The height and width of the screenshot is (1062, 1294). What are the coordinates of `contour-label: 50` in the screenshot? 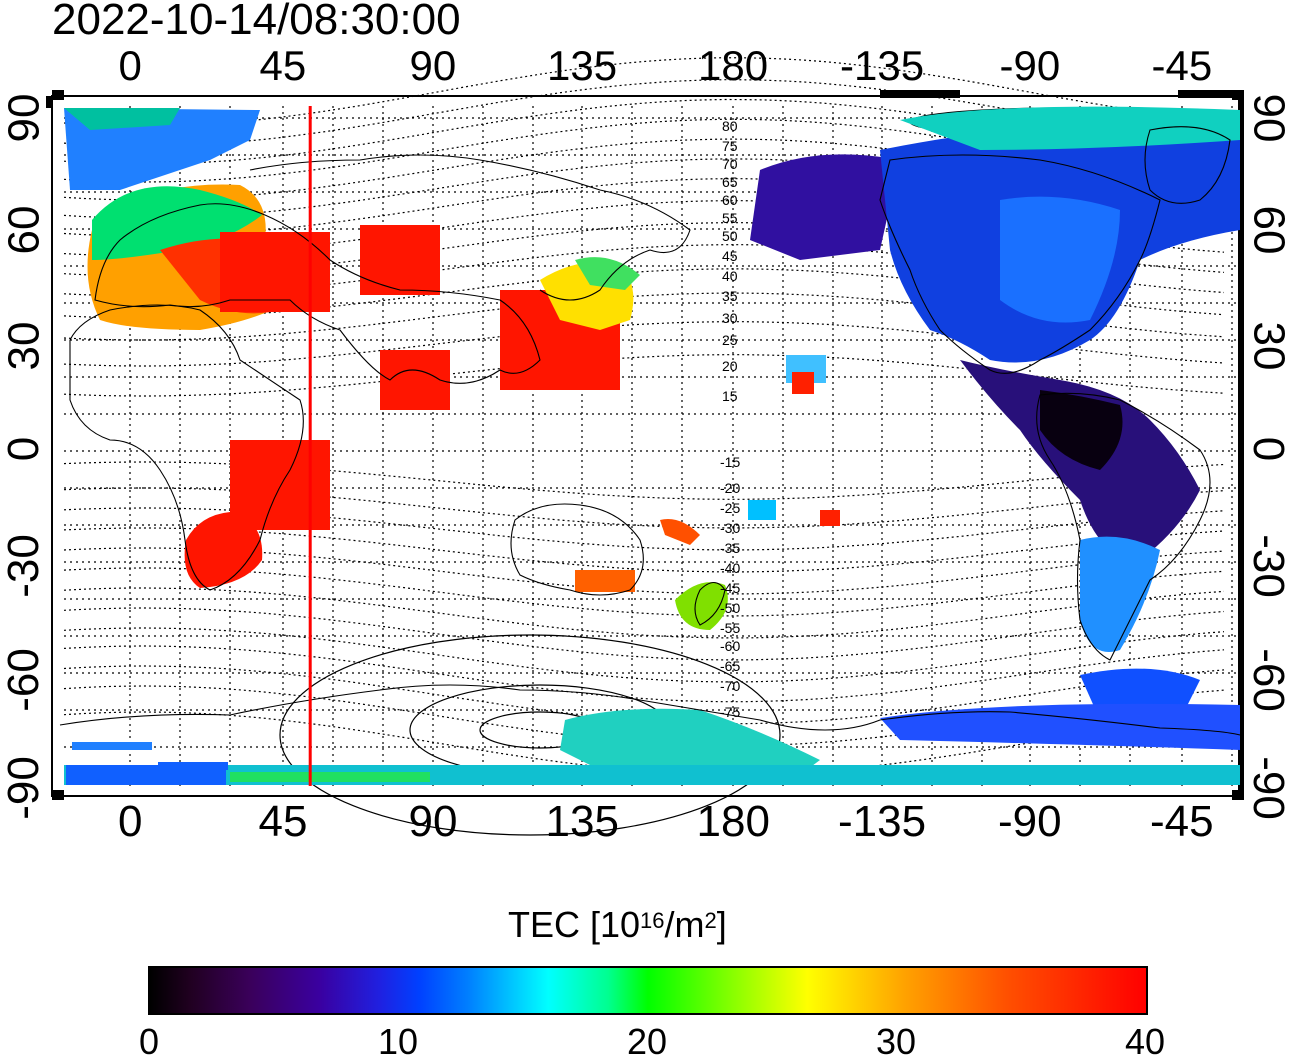 It's located at (730, 236).